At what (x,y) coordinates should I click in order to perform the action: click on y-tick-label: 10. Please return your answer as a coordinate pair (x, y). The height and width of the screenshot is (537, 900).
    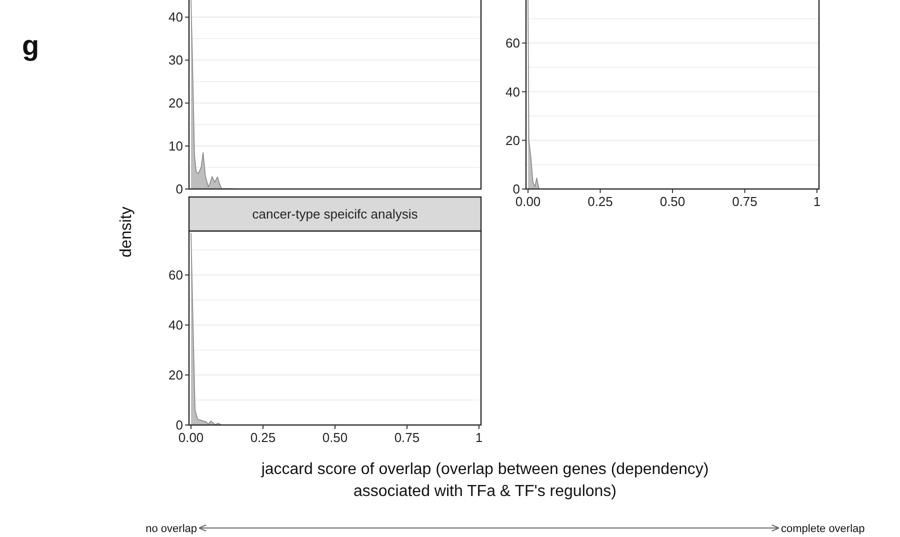
    Looking at the image, I should click on (175, 146).